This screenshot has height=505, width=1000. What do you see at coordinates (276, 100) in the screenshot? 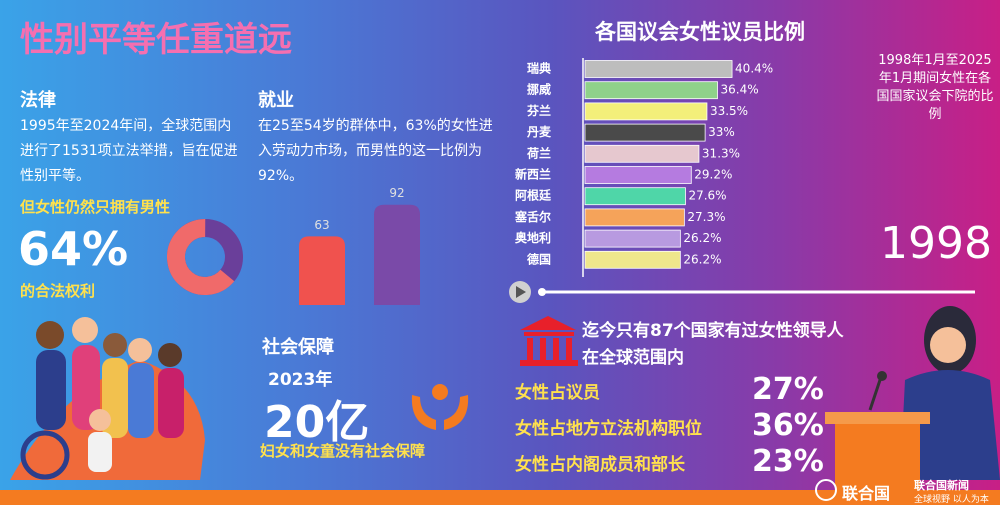
I see `section-heading: 就业` at bounding box center [276, 100].